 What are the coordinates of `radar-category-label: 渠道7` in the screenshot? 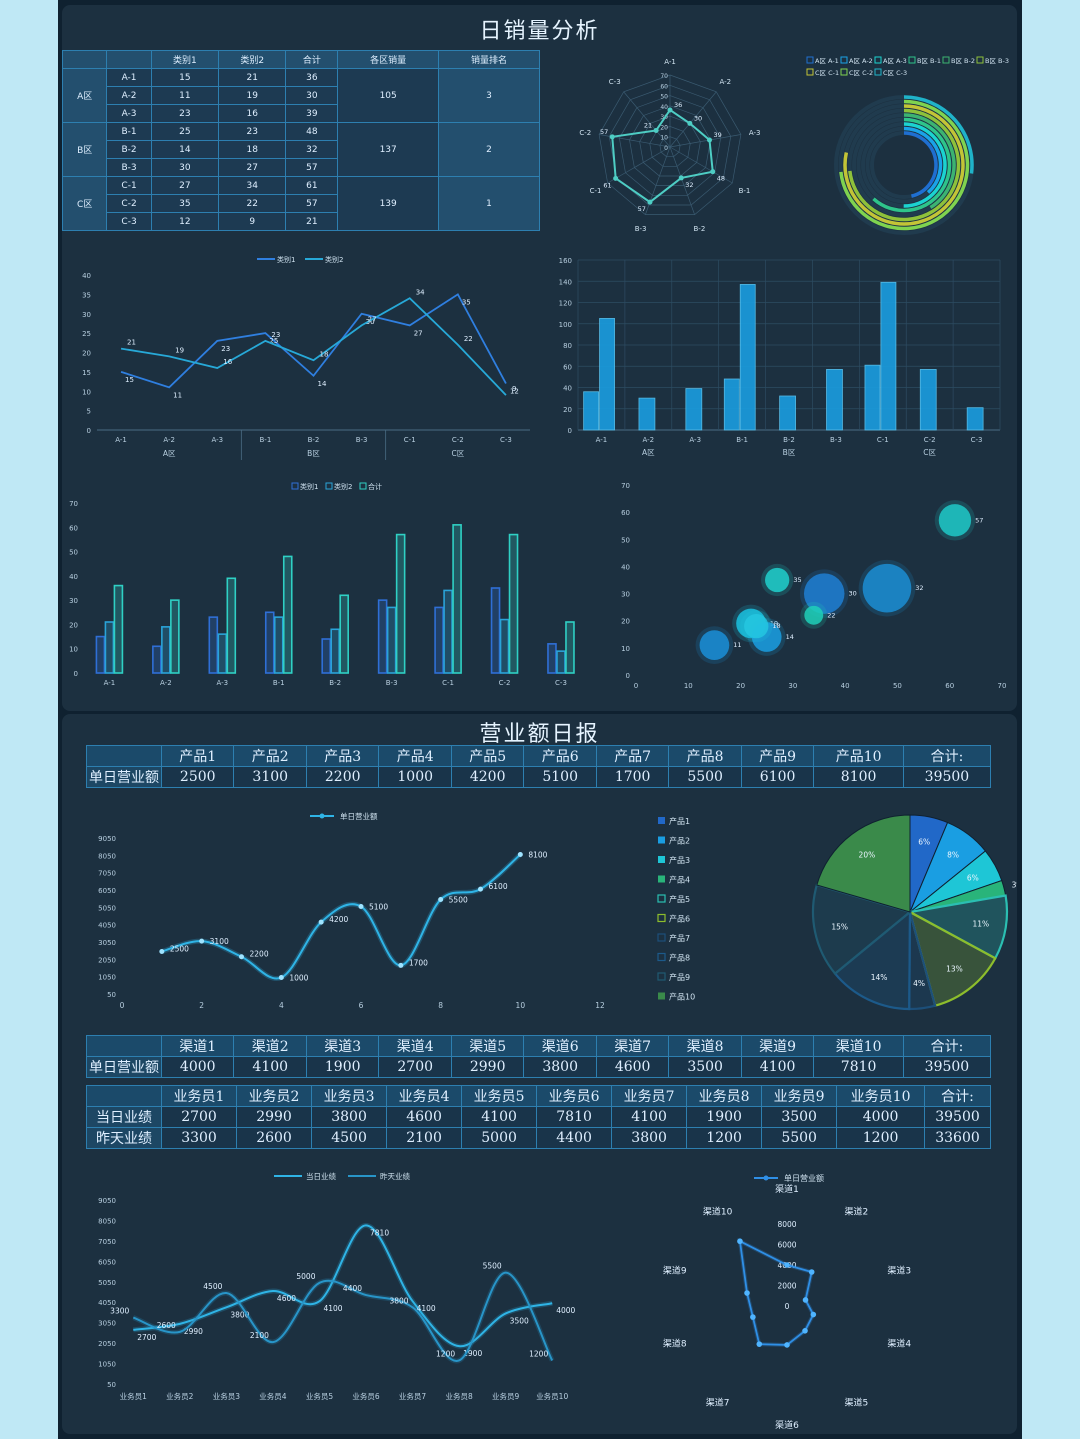 It's located at (718, 1402).